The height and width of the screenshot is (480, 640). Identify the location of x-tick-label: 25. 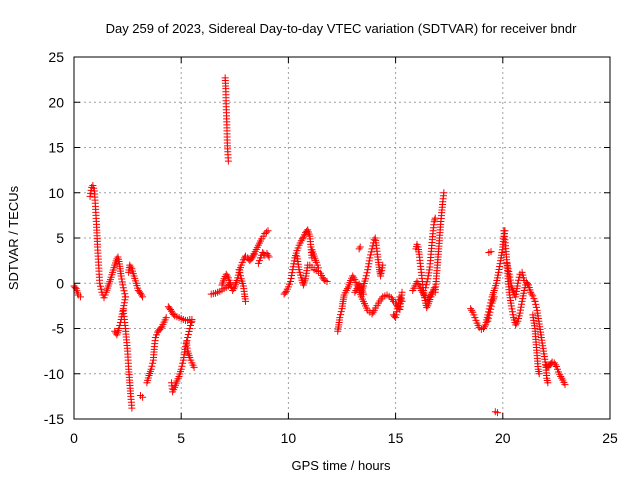
(610, 438).